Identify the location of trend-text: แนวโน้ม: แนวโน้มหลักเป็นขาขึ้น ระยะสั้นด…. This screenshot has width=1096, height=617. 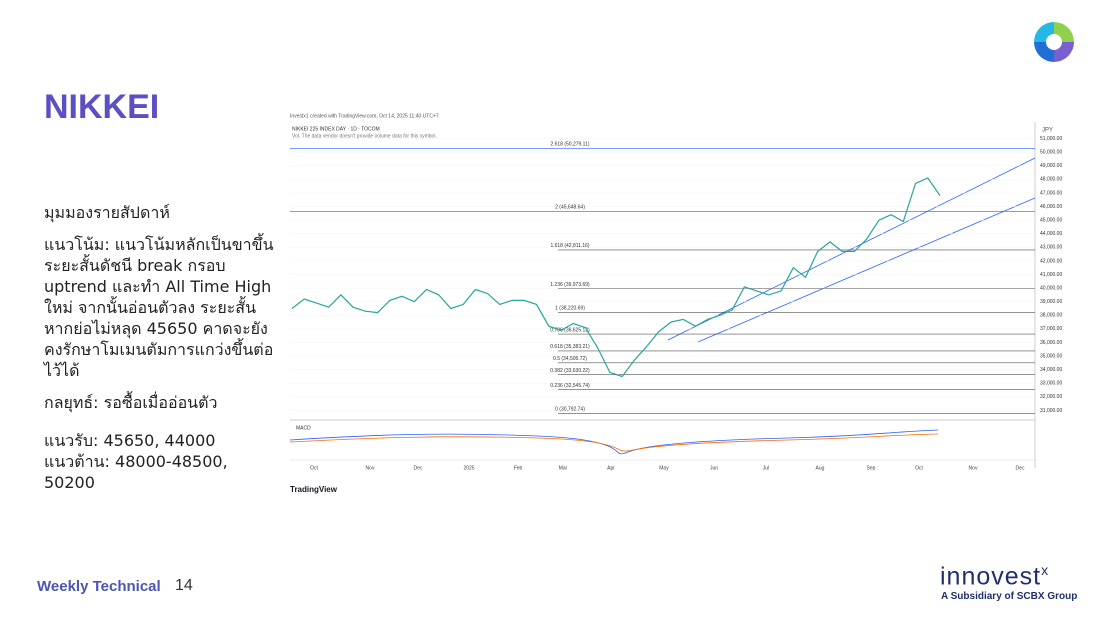
(159, 307).